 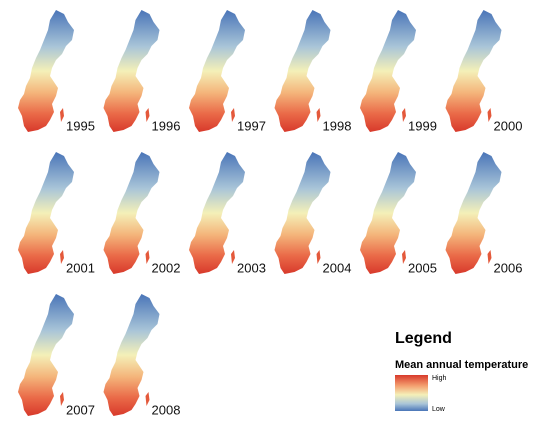 I want to click on legend: Legend Mean annual temperature High Low, so click(x=461, y=371).